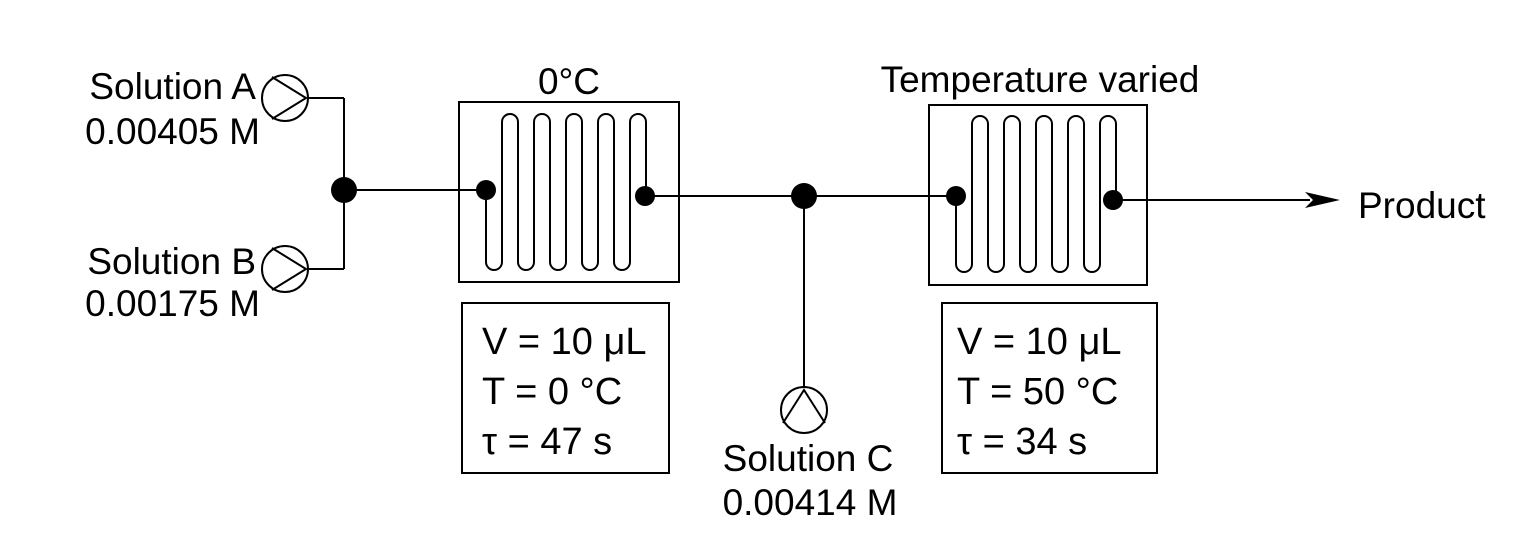 The width and height of the screenshot is (1521, 556). I want to click on reactor-1-inlet-node, so click(486, 190).